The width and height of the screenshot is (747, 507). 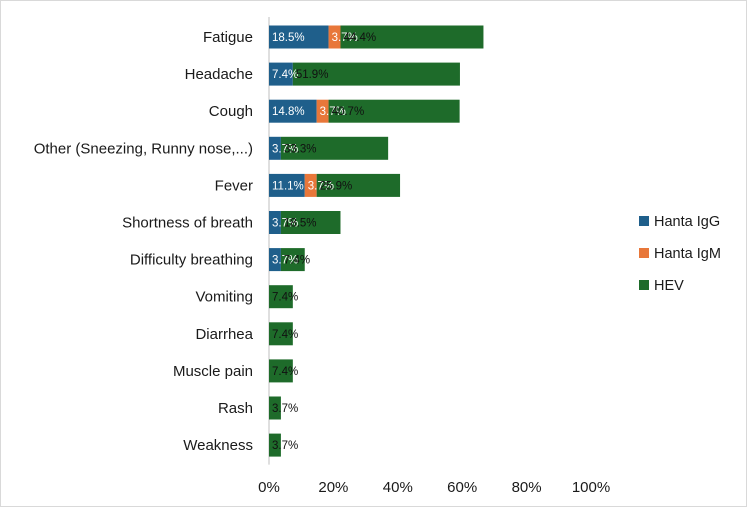 I want to click on data-label: 40.7%, so click(x=348, y=112).